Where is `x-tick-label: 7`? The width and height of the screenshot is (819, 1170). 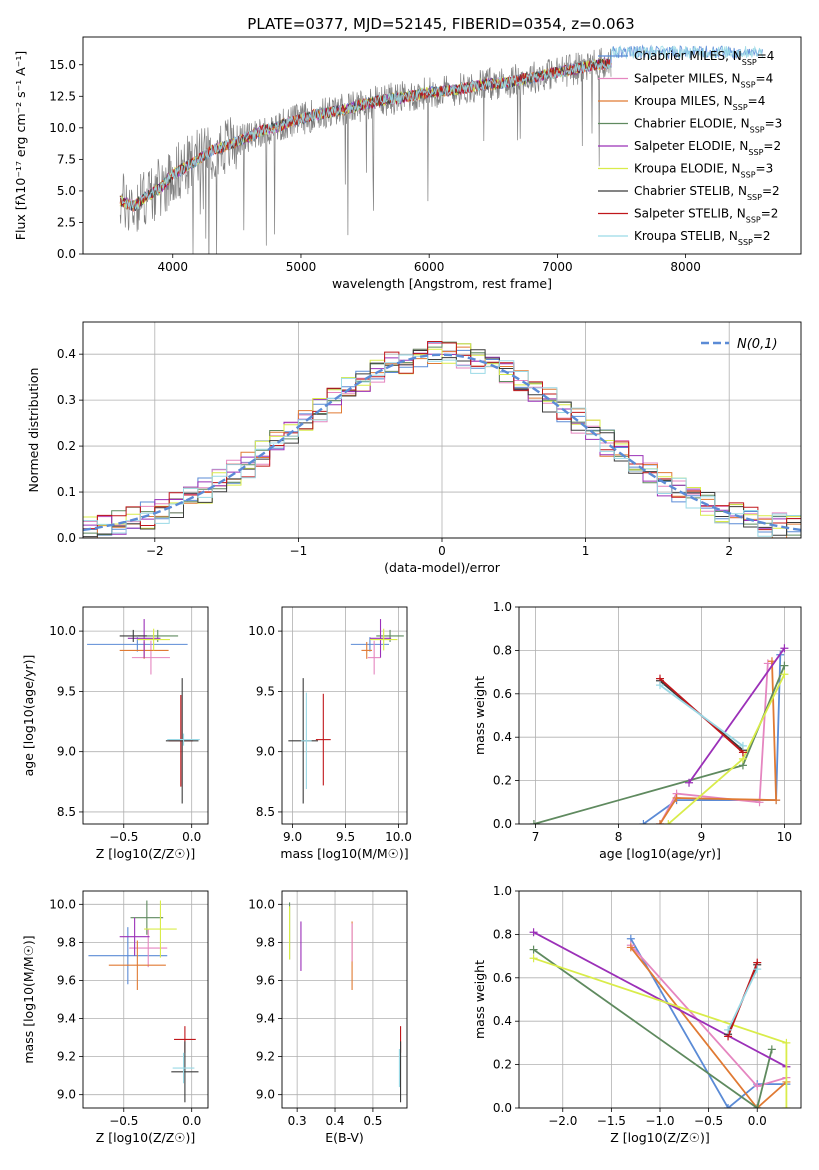 x-tick-label: 7 is located at coordinates (536, 837).